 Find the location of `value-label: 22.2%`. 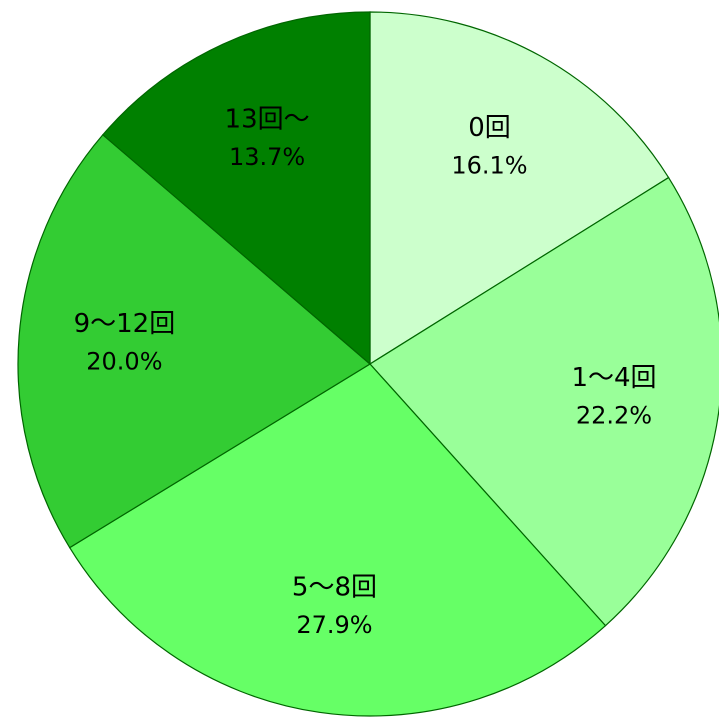

value-label: 22.2% is located at coordinates (614, 415).